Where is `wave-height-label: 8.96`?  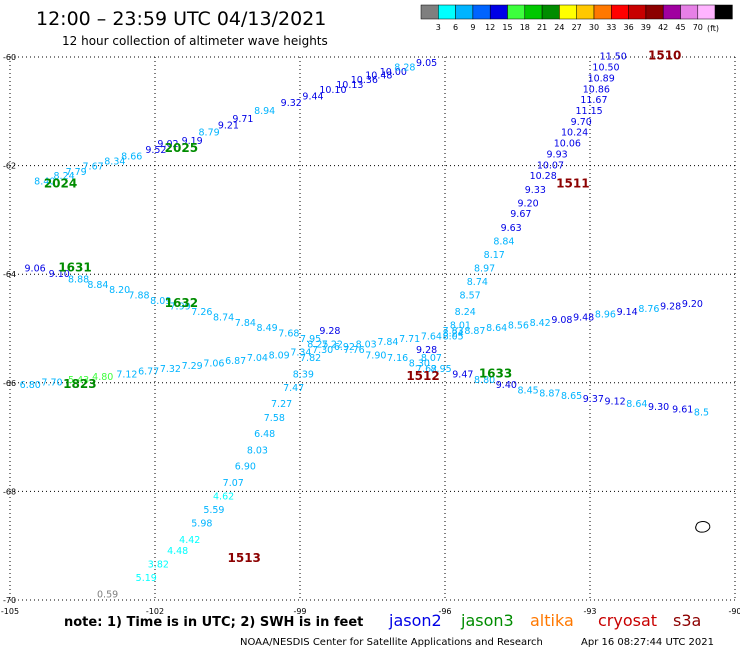
wave-height-label: 8.96 is located at coordinates (605, 315).